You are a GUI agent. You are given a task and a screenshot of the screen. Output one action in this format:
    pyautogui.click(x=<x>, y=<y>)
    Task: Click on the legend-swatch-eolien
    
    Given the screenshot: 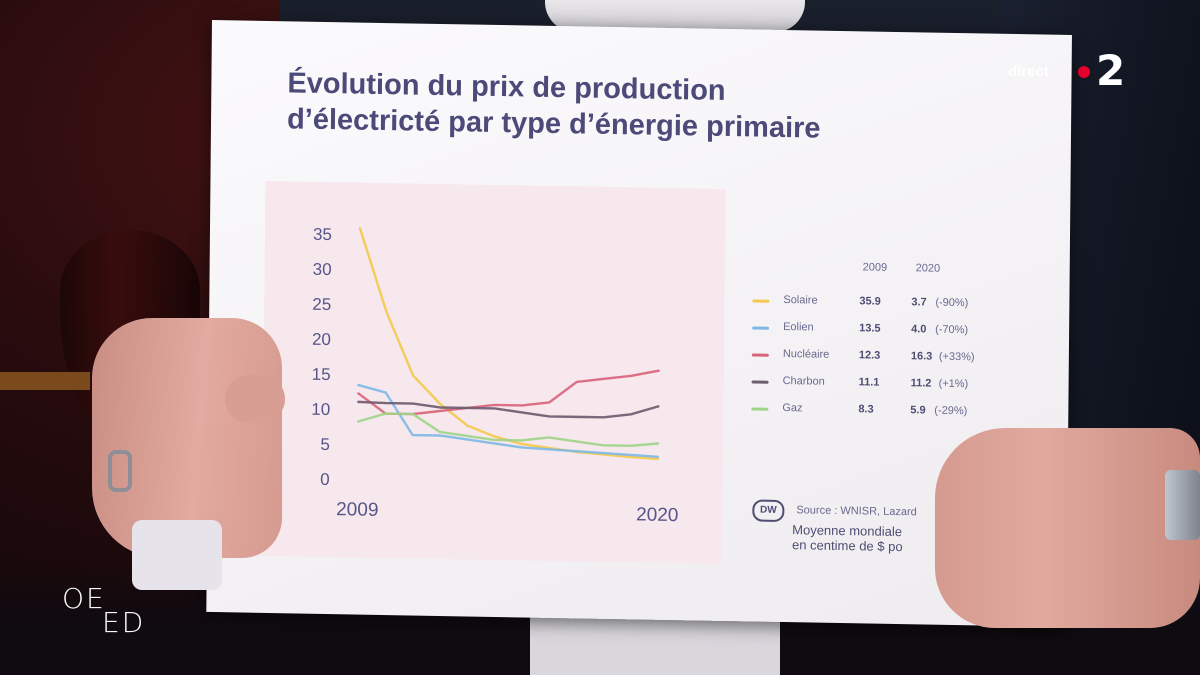 What is the action you would take?
    pyautogui.click(x=761, y=328)
    